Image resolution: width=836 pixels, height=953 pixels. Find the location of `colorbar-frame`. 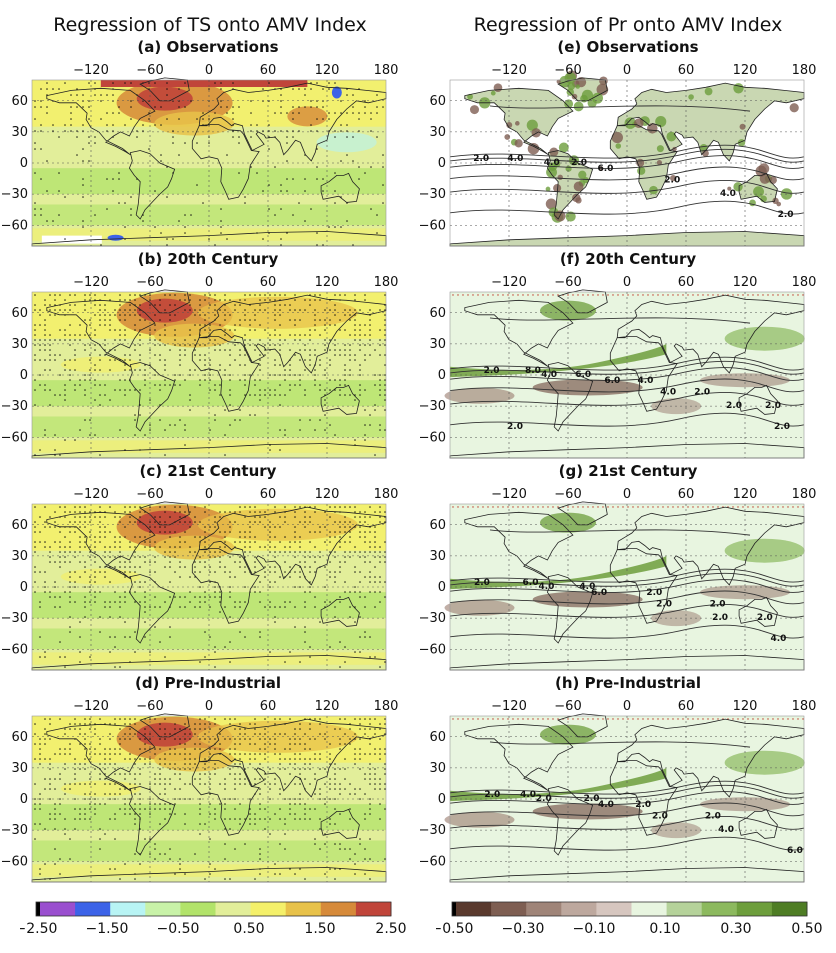

colorbar-frame is located at coordinates (213, 909).